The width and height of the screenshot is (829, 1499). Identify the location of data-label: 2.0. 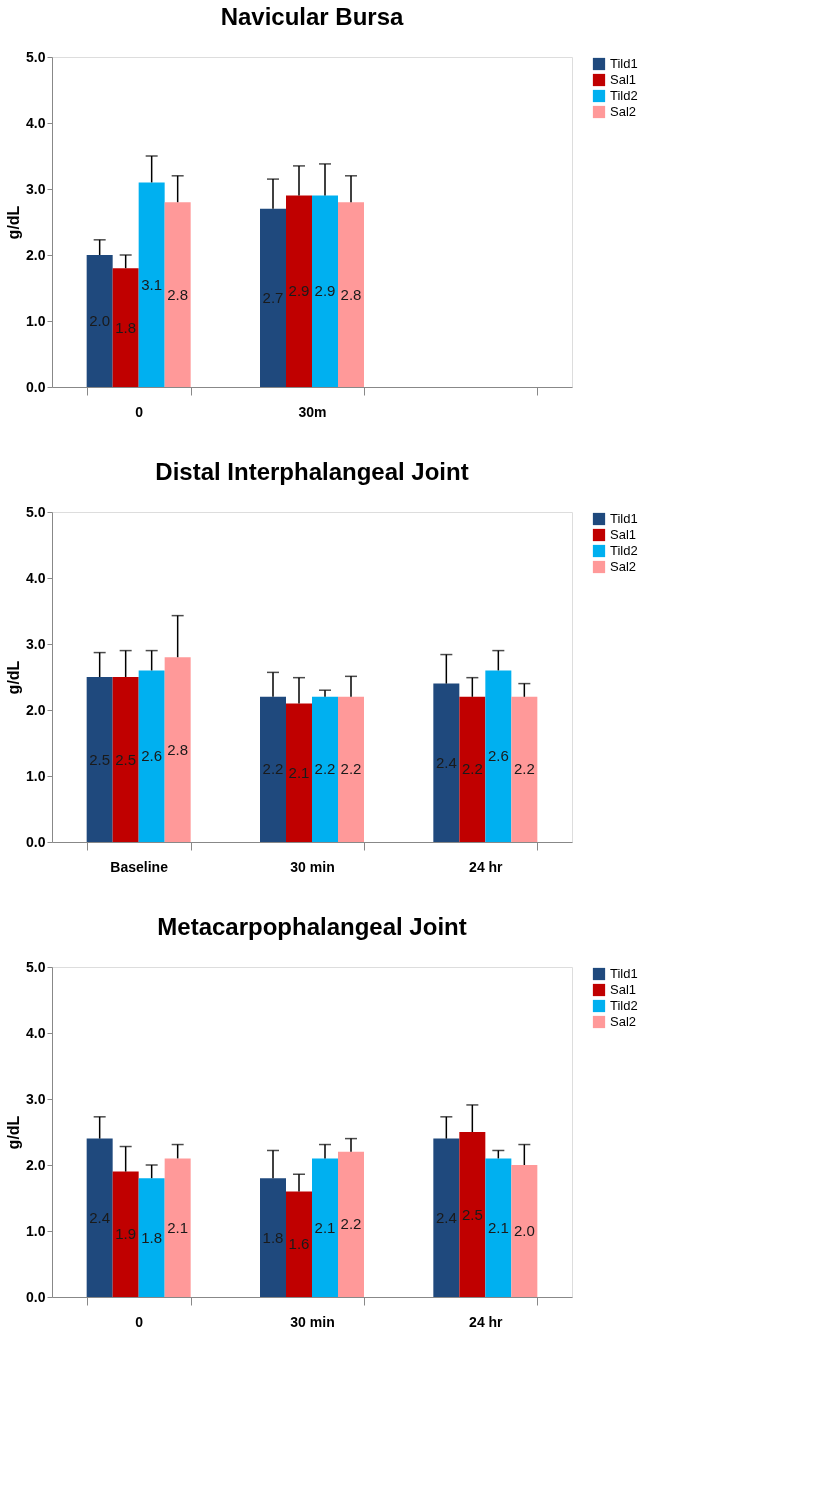
(524, 1230).